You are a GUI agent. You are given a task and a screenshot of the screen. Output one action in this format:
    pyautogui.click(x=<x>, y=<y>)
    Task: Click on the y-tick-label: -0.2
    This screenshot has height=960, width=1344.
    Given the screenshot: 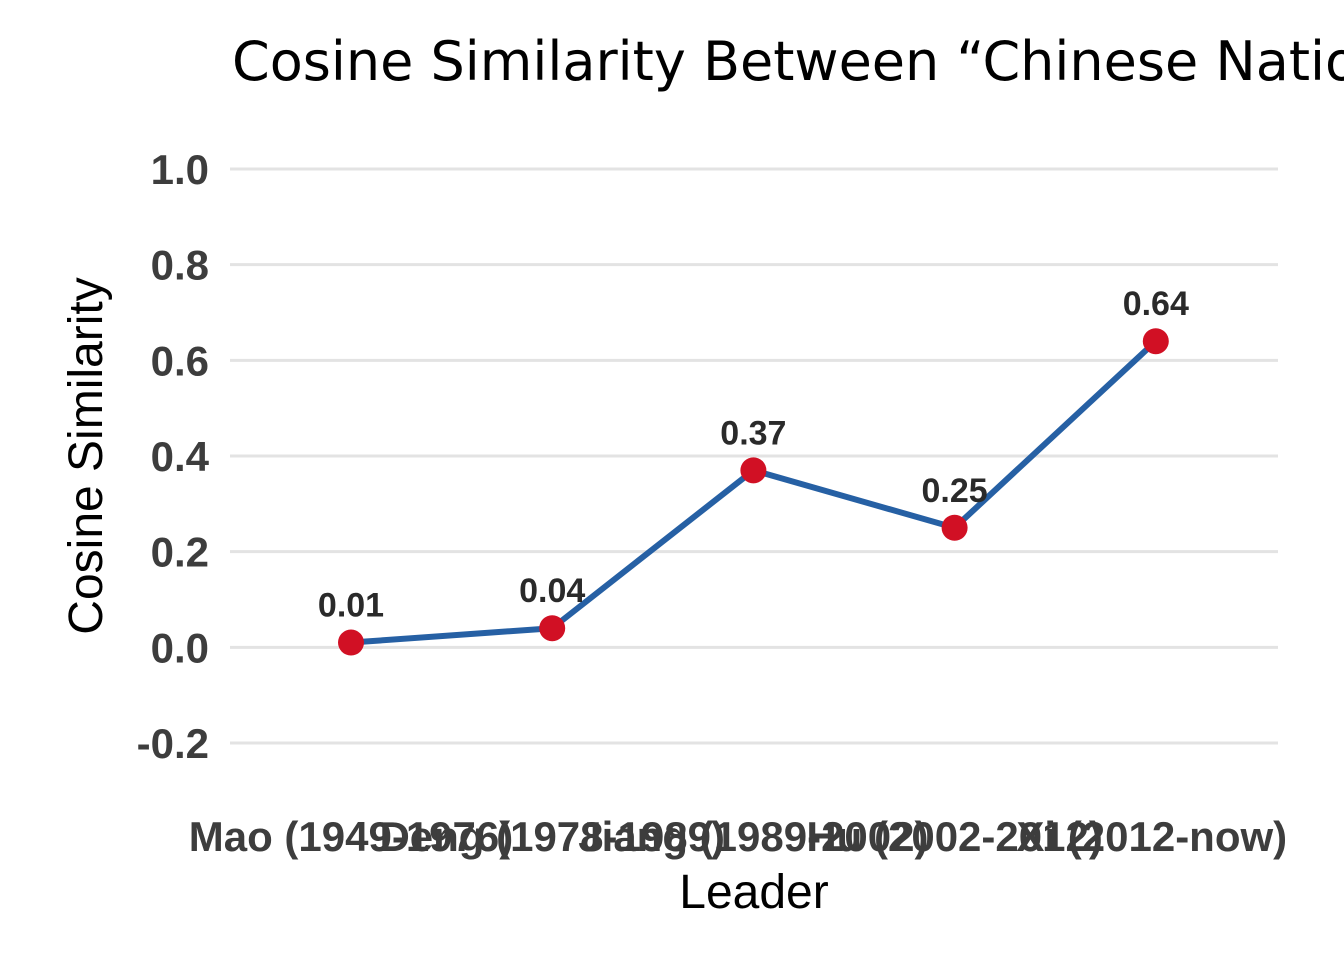 What is the action you would take?
    pyautogui.click(x=173, y=743)
    